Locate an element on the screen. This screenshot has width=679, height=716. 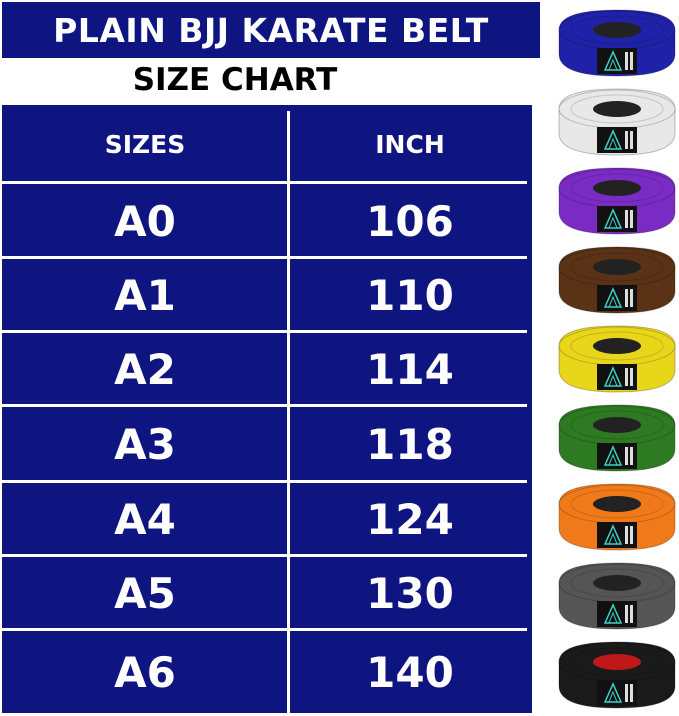
title: PLAIN BJJ KARATE BELT is located at coordinates (271, 30).